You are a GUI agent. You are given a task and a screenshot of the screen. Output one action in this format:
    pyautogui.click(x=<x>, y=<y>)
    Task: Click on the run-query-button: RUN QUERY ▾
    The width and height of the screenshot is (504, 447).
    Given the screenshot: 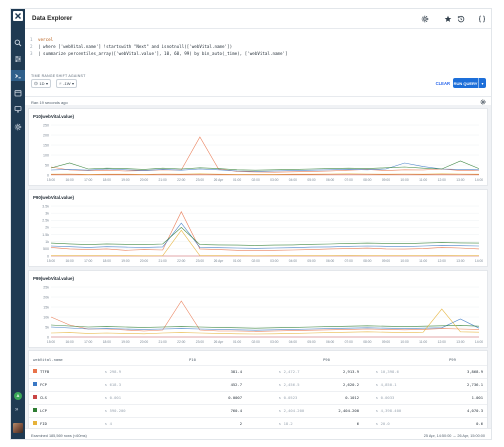 What is the action you would take?
    pyautogui.click(x=469, y=83)
    